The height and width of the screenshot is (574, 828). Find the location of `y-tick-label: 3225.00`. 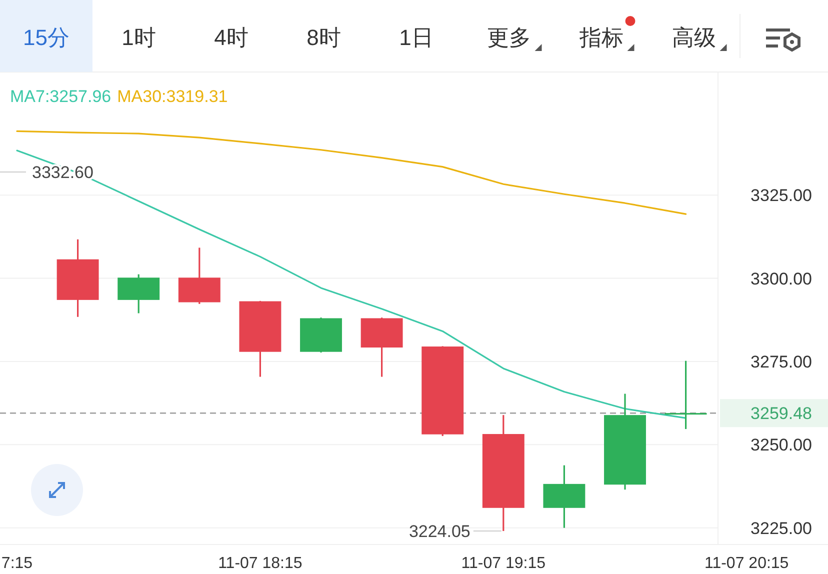

y-tick-label: 3225.00 is located at coordinates (781, 528).